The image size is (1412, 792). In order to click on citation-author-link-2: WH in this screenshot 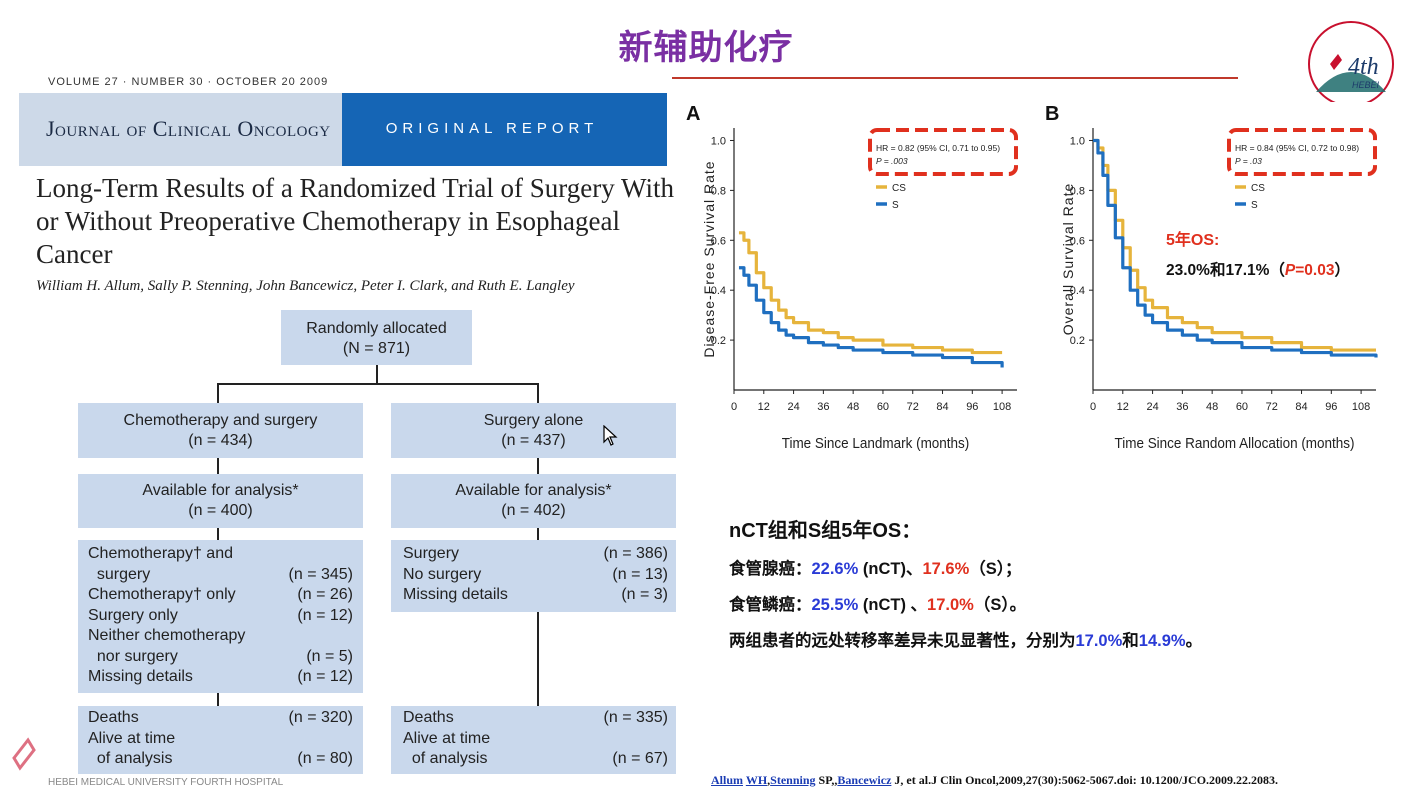, I will do `click(756, 780)`.